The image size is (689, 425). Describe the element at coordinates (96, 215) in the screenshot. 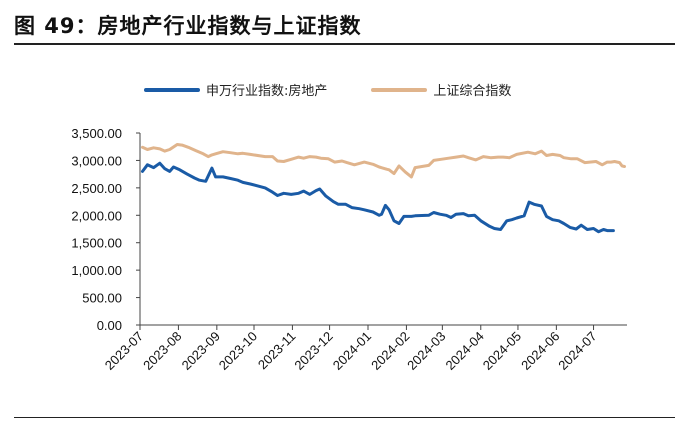

I see `y-tick-label: 2,000.00` at that location.